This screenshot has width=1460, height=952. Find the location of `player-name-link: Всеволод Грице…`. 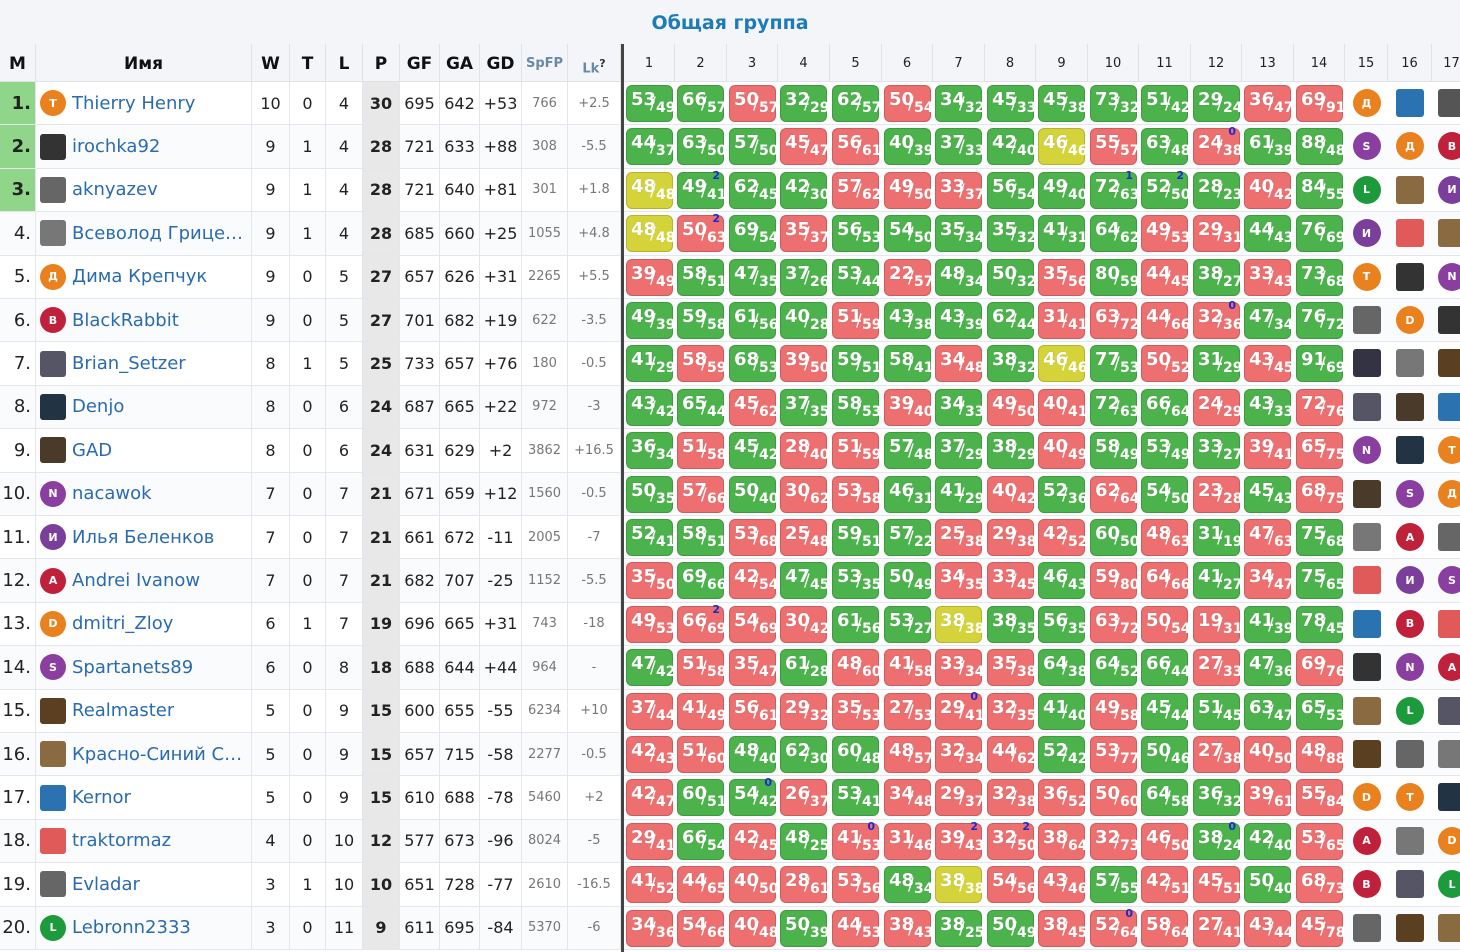

player-name-link: Всеволод Грице… is located at coordinates (158, 233).